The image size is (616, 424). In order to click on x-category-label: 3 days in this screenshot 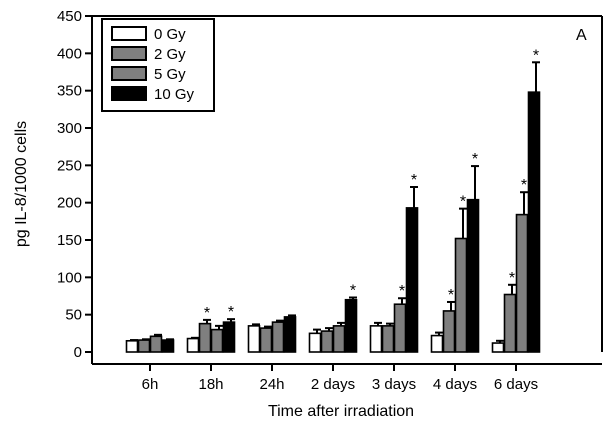, I will do `click(394, 384)`.